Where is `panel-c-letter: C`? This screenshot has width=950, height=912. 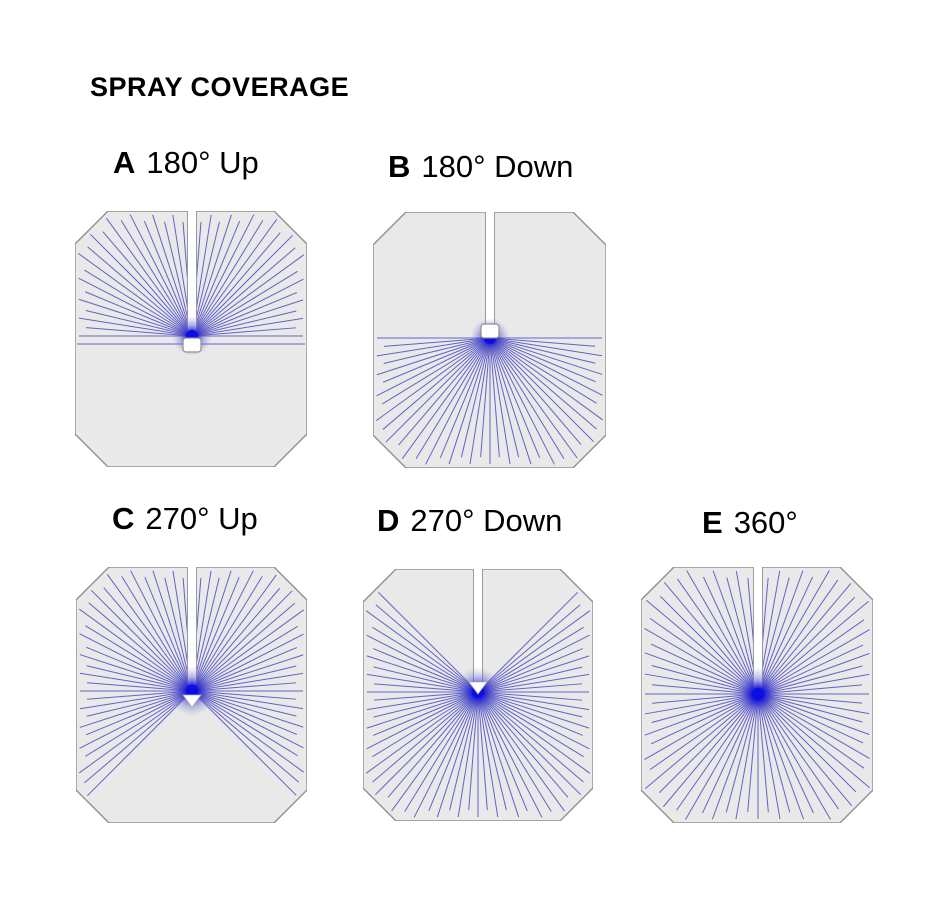
panel-c-letter: C is located at coordinates (123, 518).